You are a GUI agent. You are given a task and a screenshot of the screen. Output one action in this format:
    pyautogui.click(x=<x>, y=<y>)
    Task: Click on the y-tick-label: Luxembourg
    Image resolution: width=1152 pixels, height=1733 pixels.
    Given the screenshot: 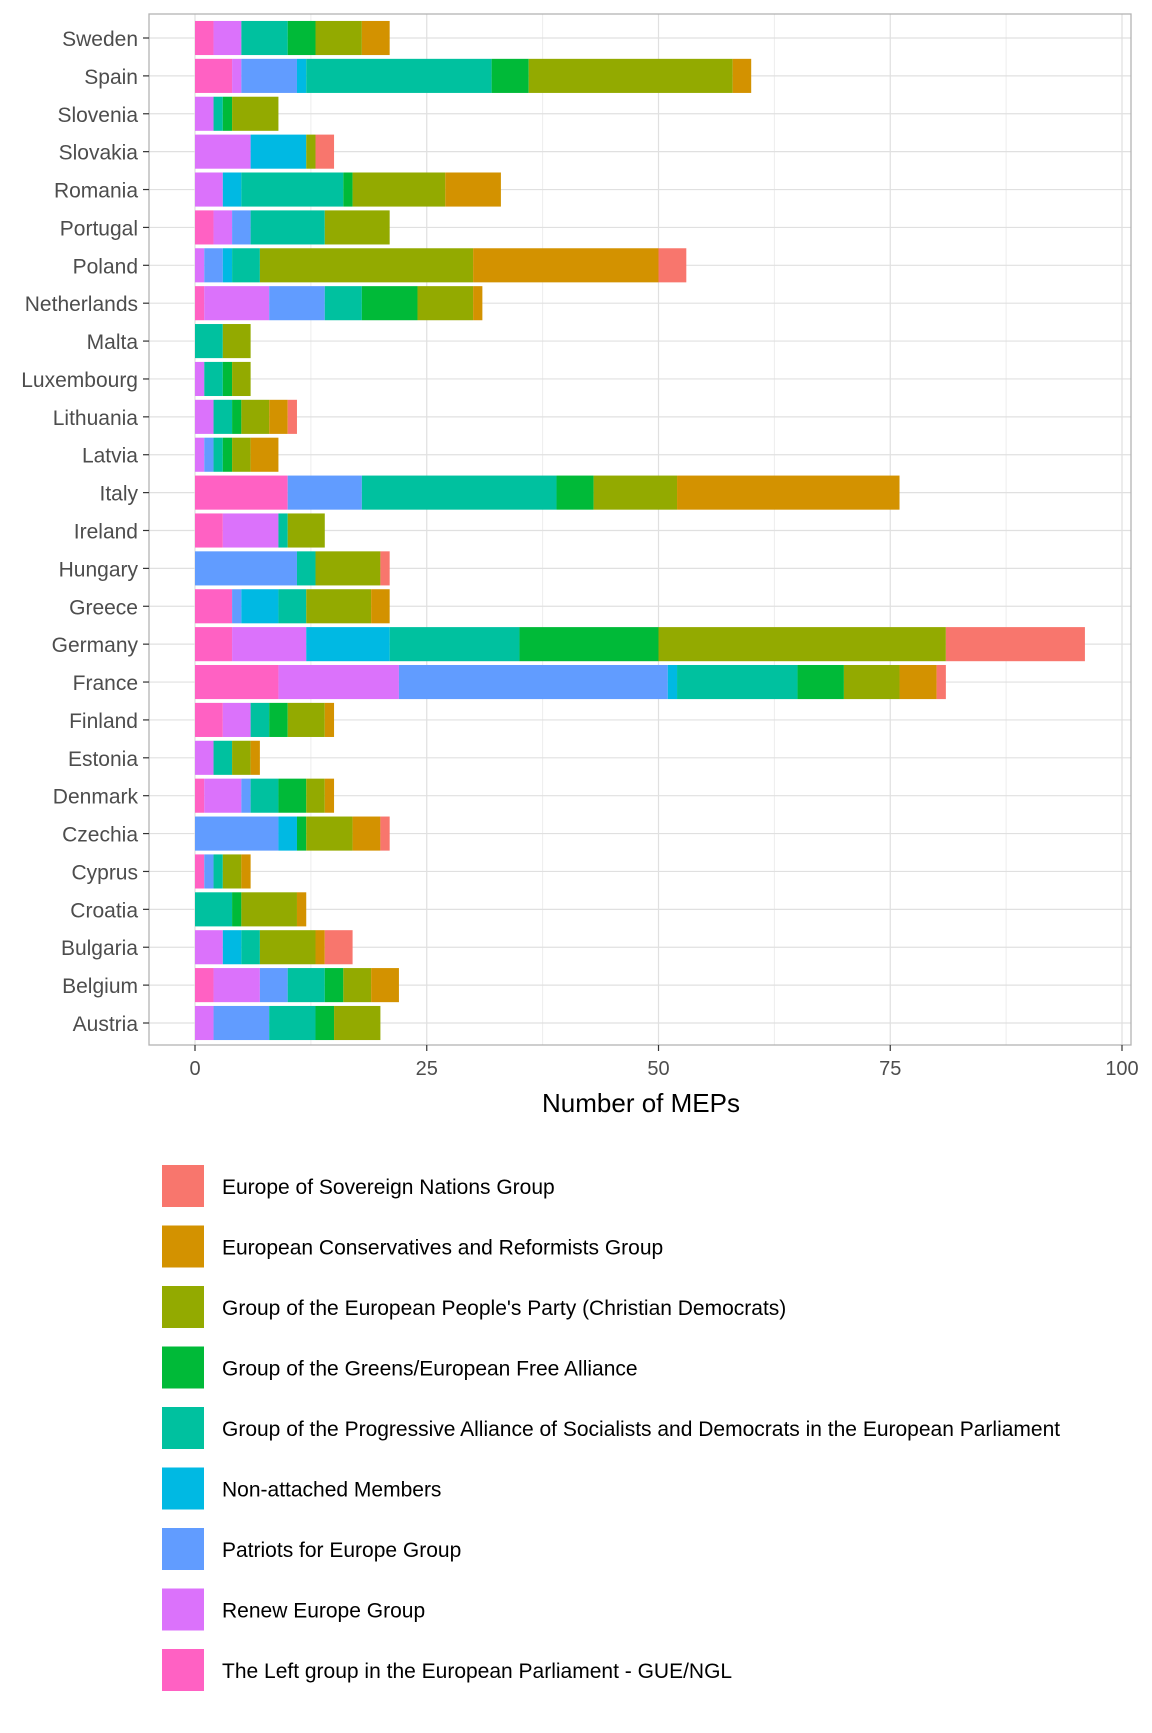 What is the action you would take?
    pyautogui.click(x=79, y=380)
    